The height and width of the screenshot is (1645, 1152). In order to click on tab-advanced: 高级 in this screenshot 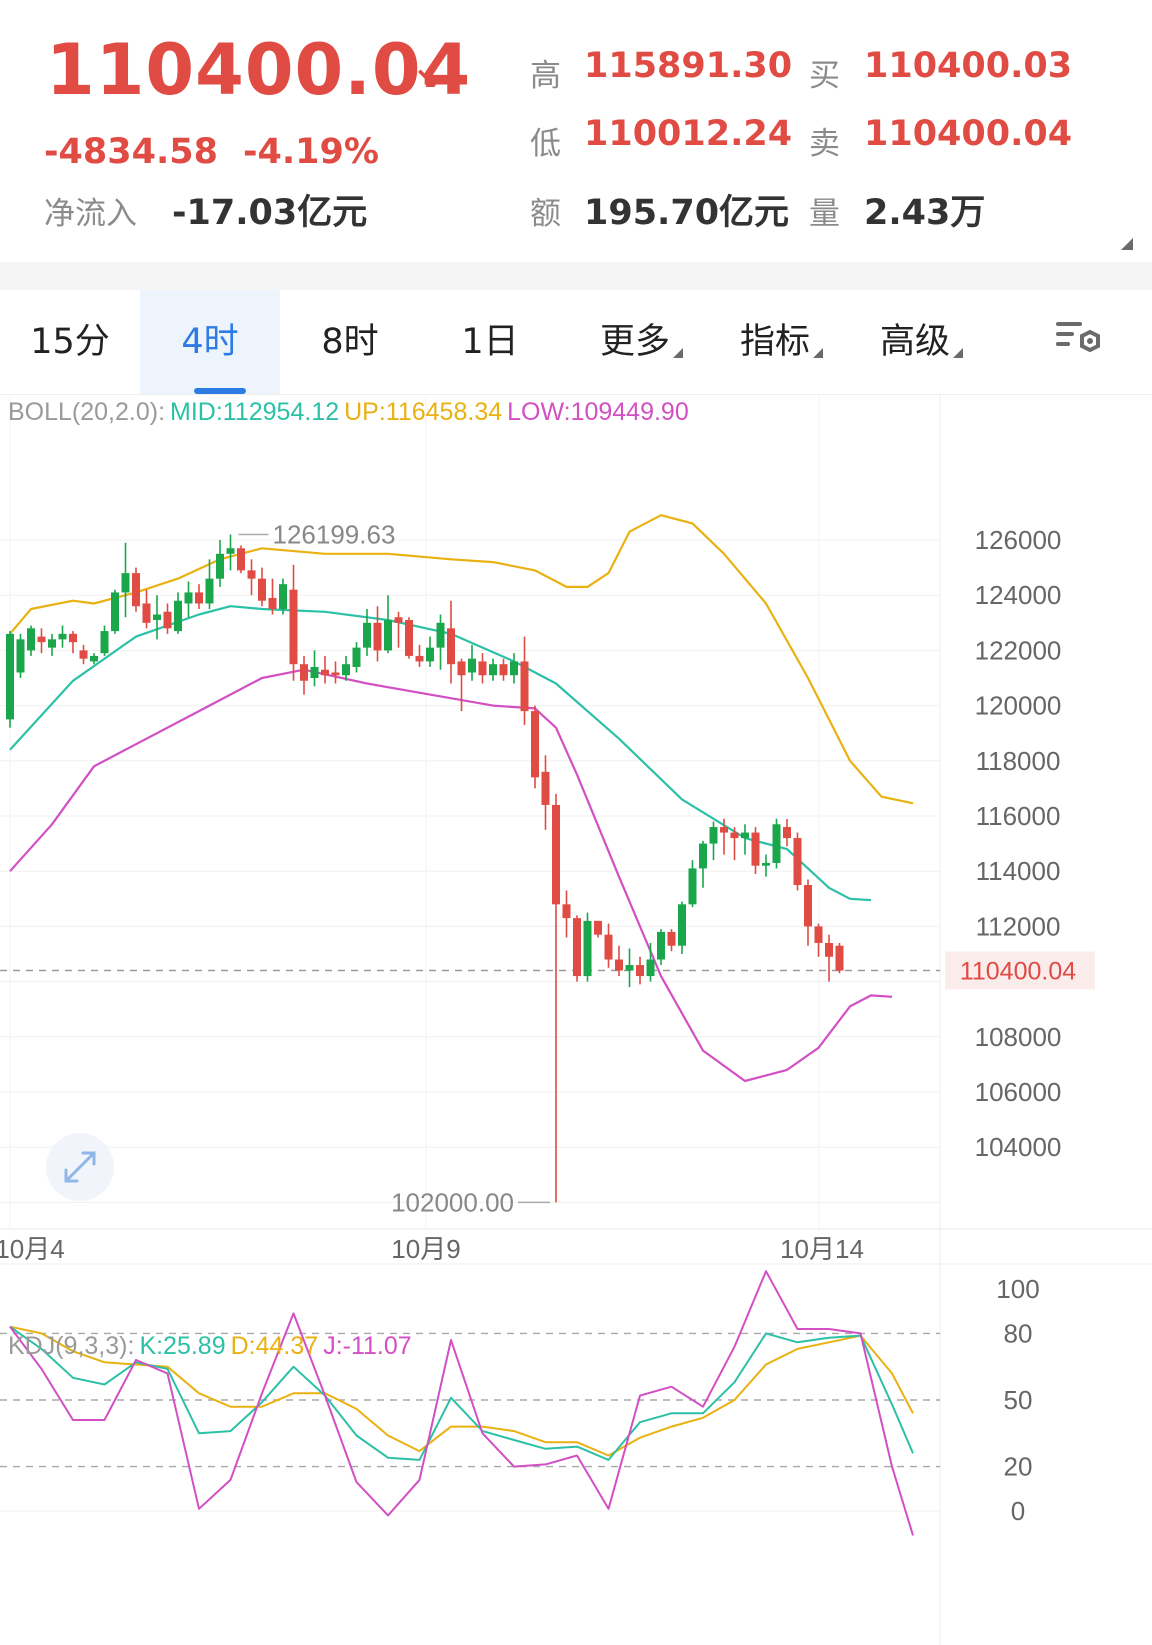, I will do `click(915, 342)`.